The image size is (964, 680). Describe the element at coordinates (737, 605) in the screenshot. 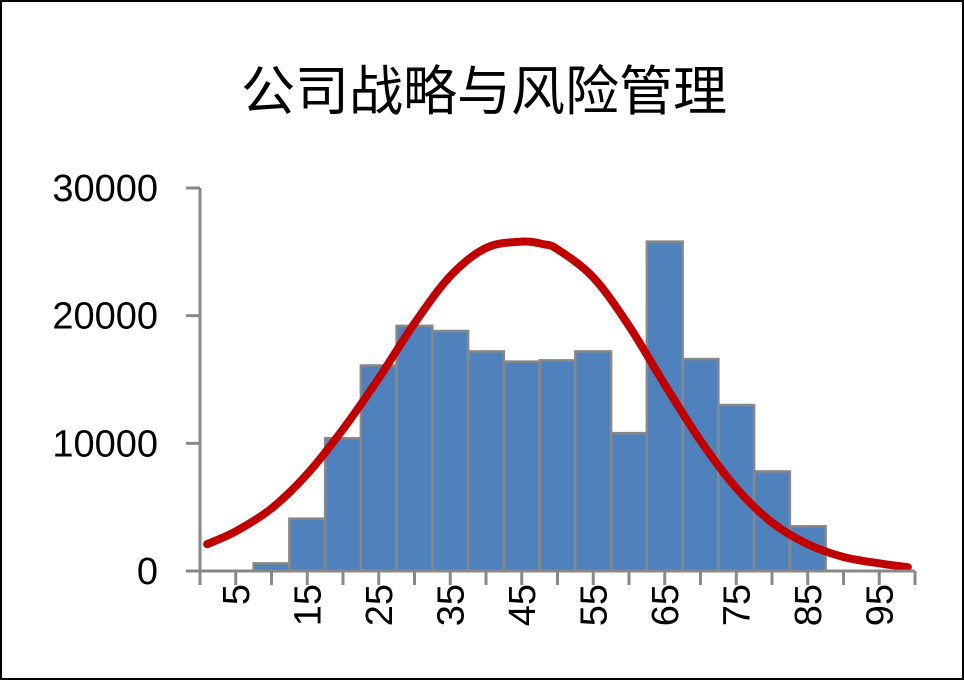

I see `x-tick-label: 75` at that location.